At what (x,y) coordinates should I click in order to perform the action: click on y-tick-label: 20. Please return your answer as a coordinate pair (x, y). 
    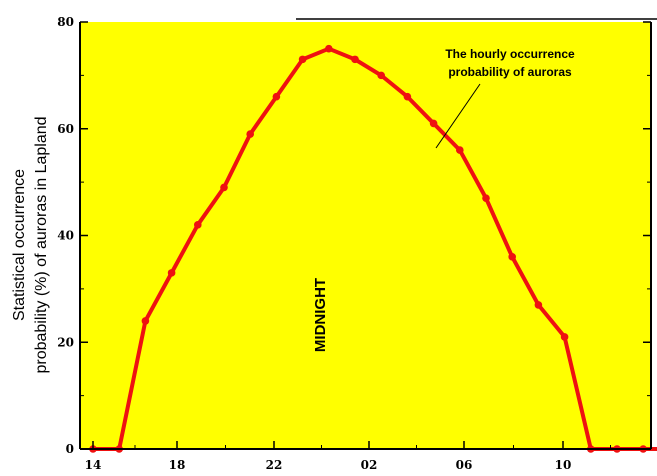
    Looking at the image, I should click on (65, 342).